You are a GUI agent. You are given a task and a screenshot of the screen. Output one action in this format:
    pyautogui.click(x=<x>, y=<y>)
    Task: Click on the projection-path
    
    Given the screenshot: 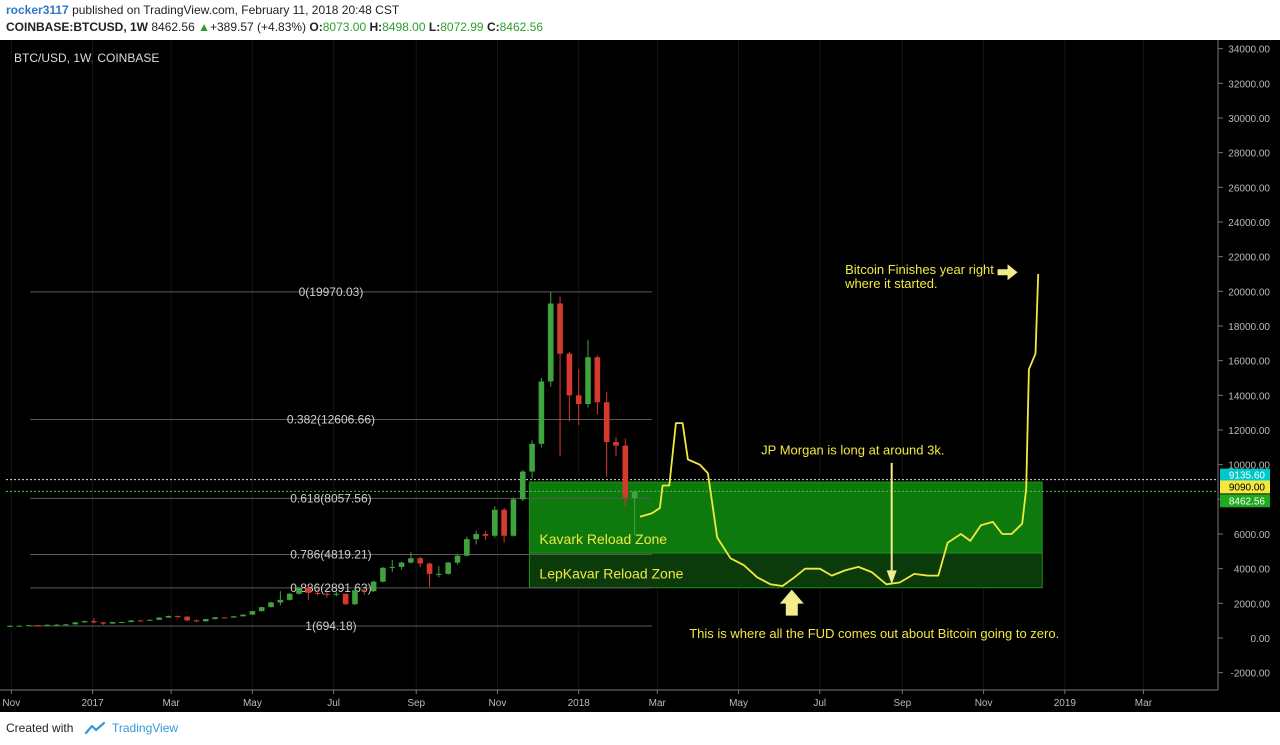 What is the action you would take?
    pyautogui.click(x=839, y=430)
    